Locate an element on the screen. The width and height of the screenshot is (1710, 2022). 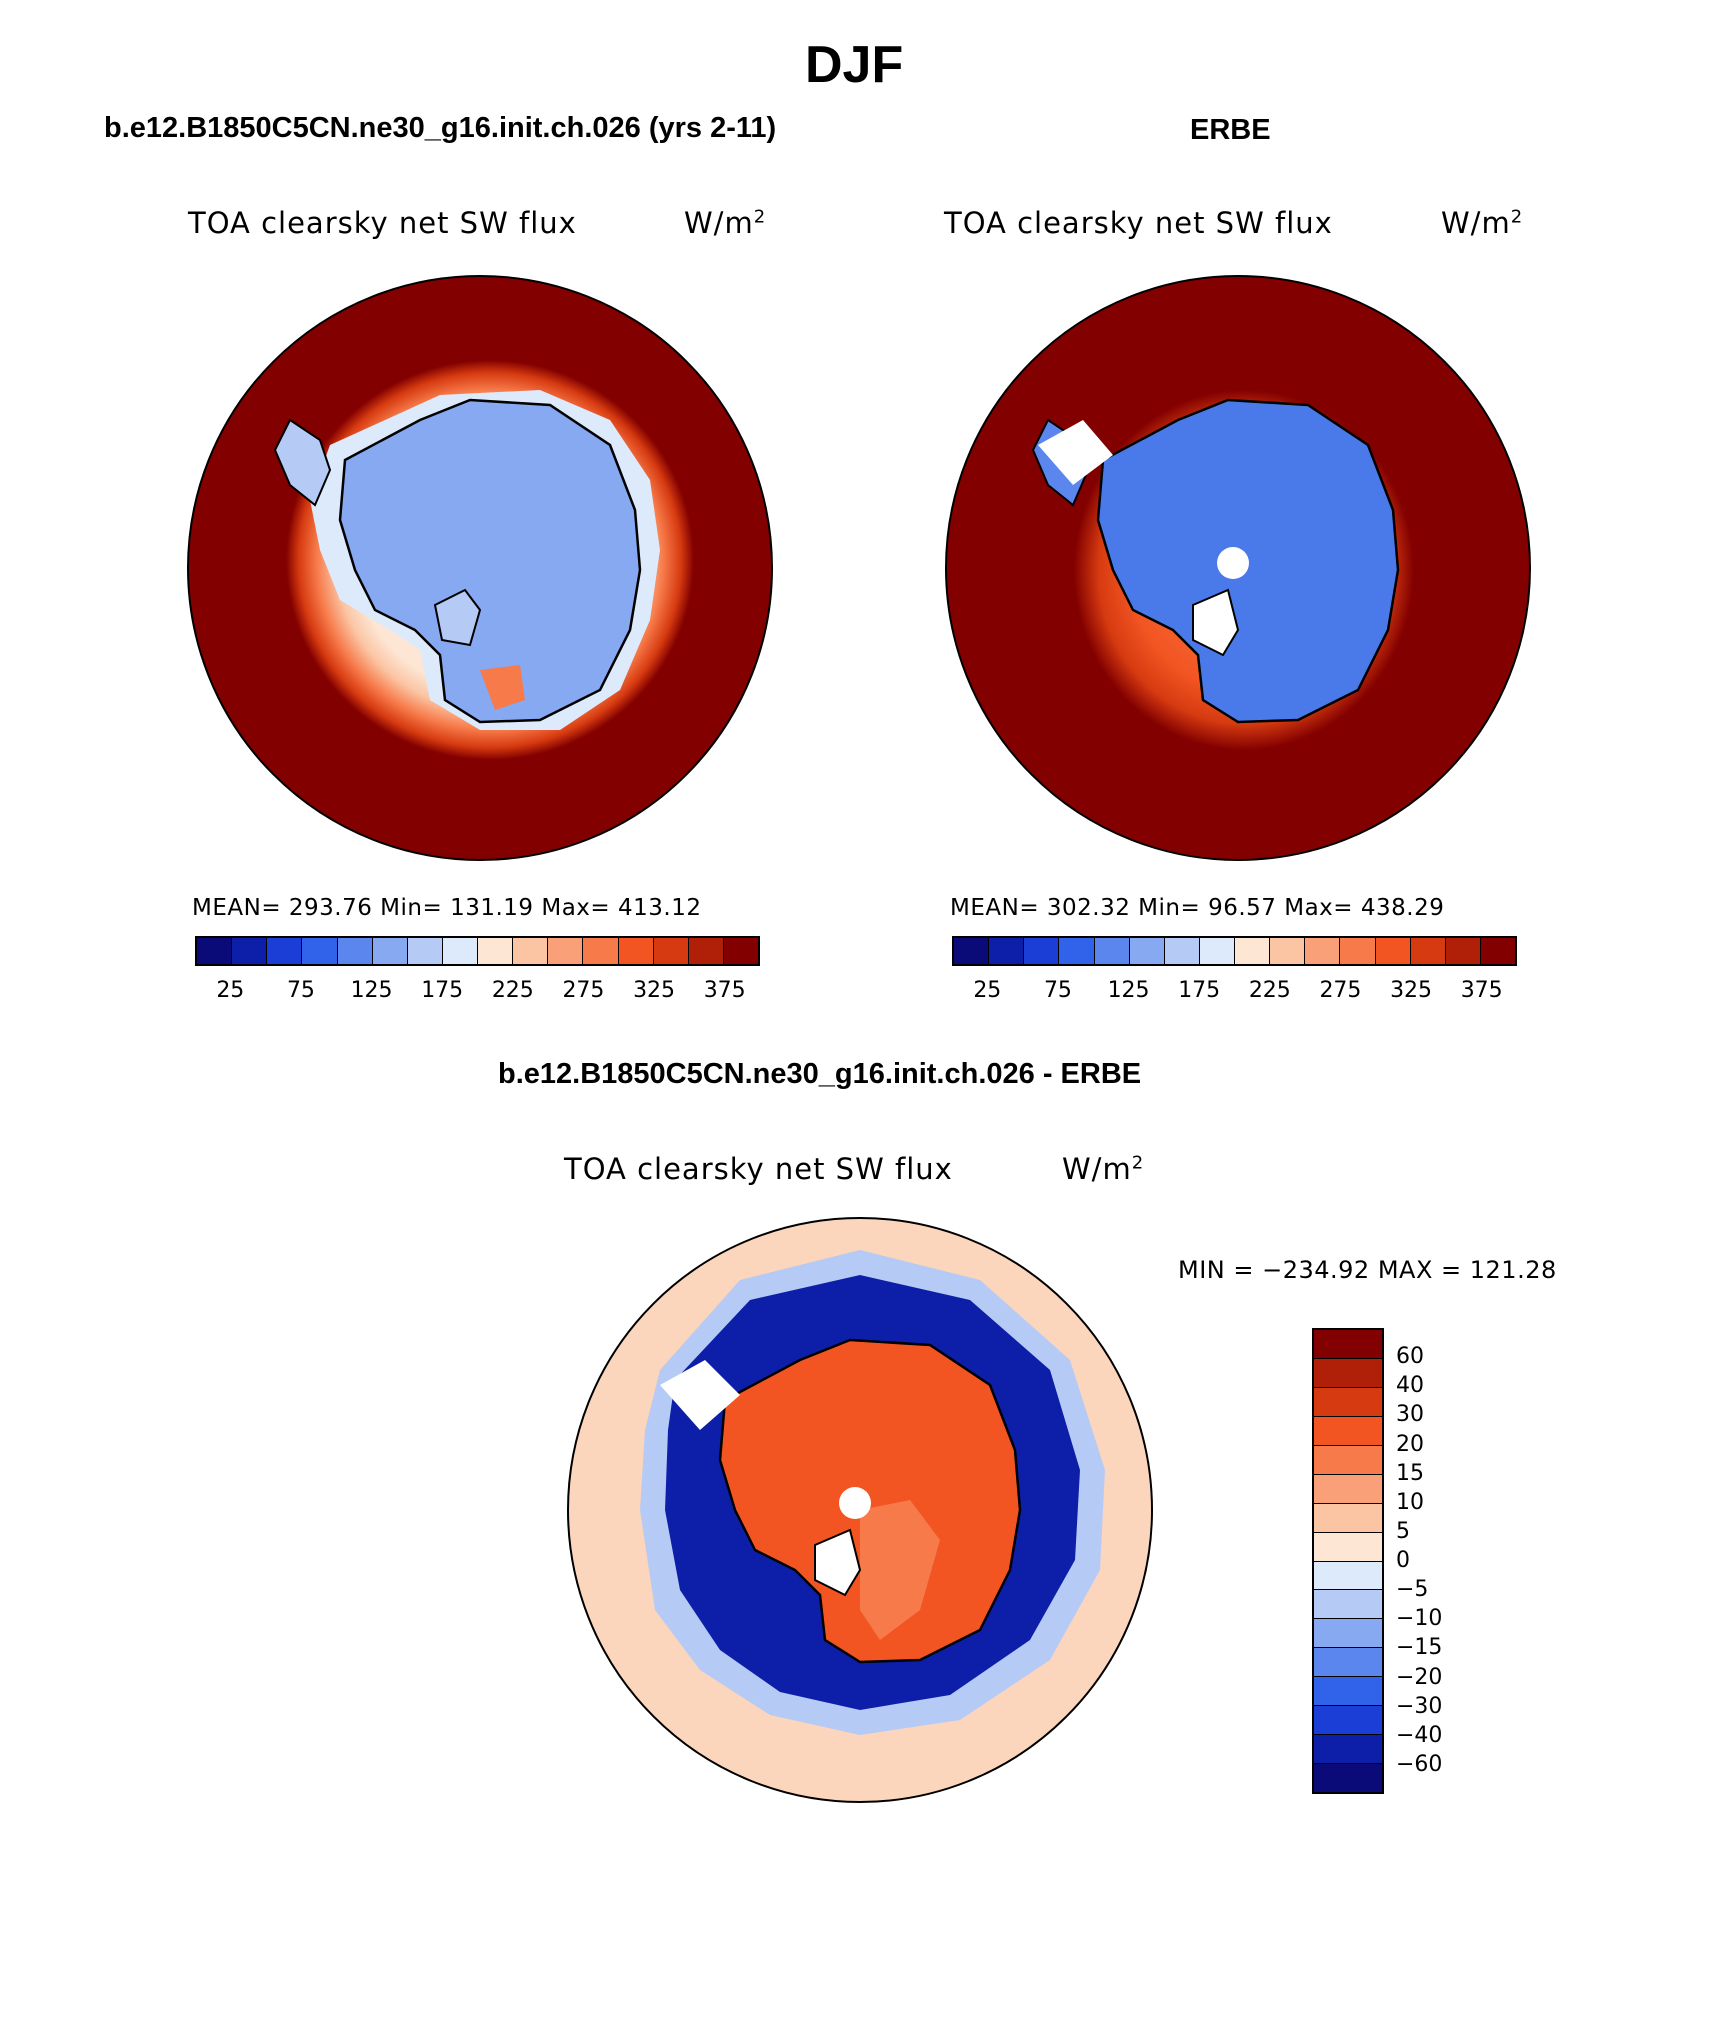
obs-colorbar-tick-label: 275 is located at coordinates (1340, 990).